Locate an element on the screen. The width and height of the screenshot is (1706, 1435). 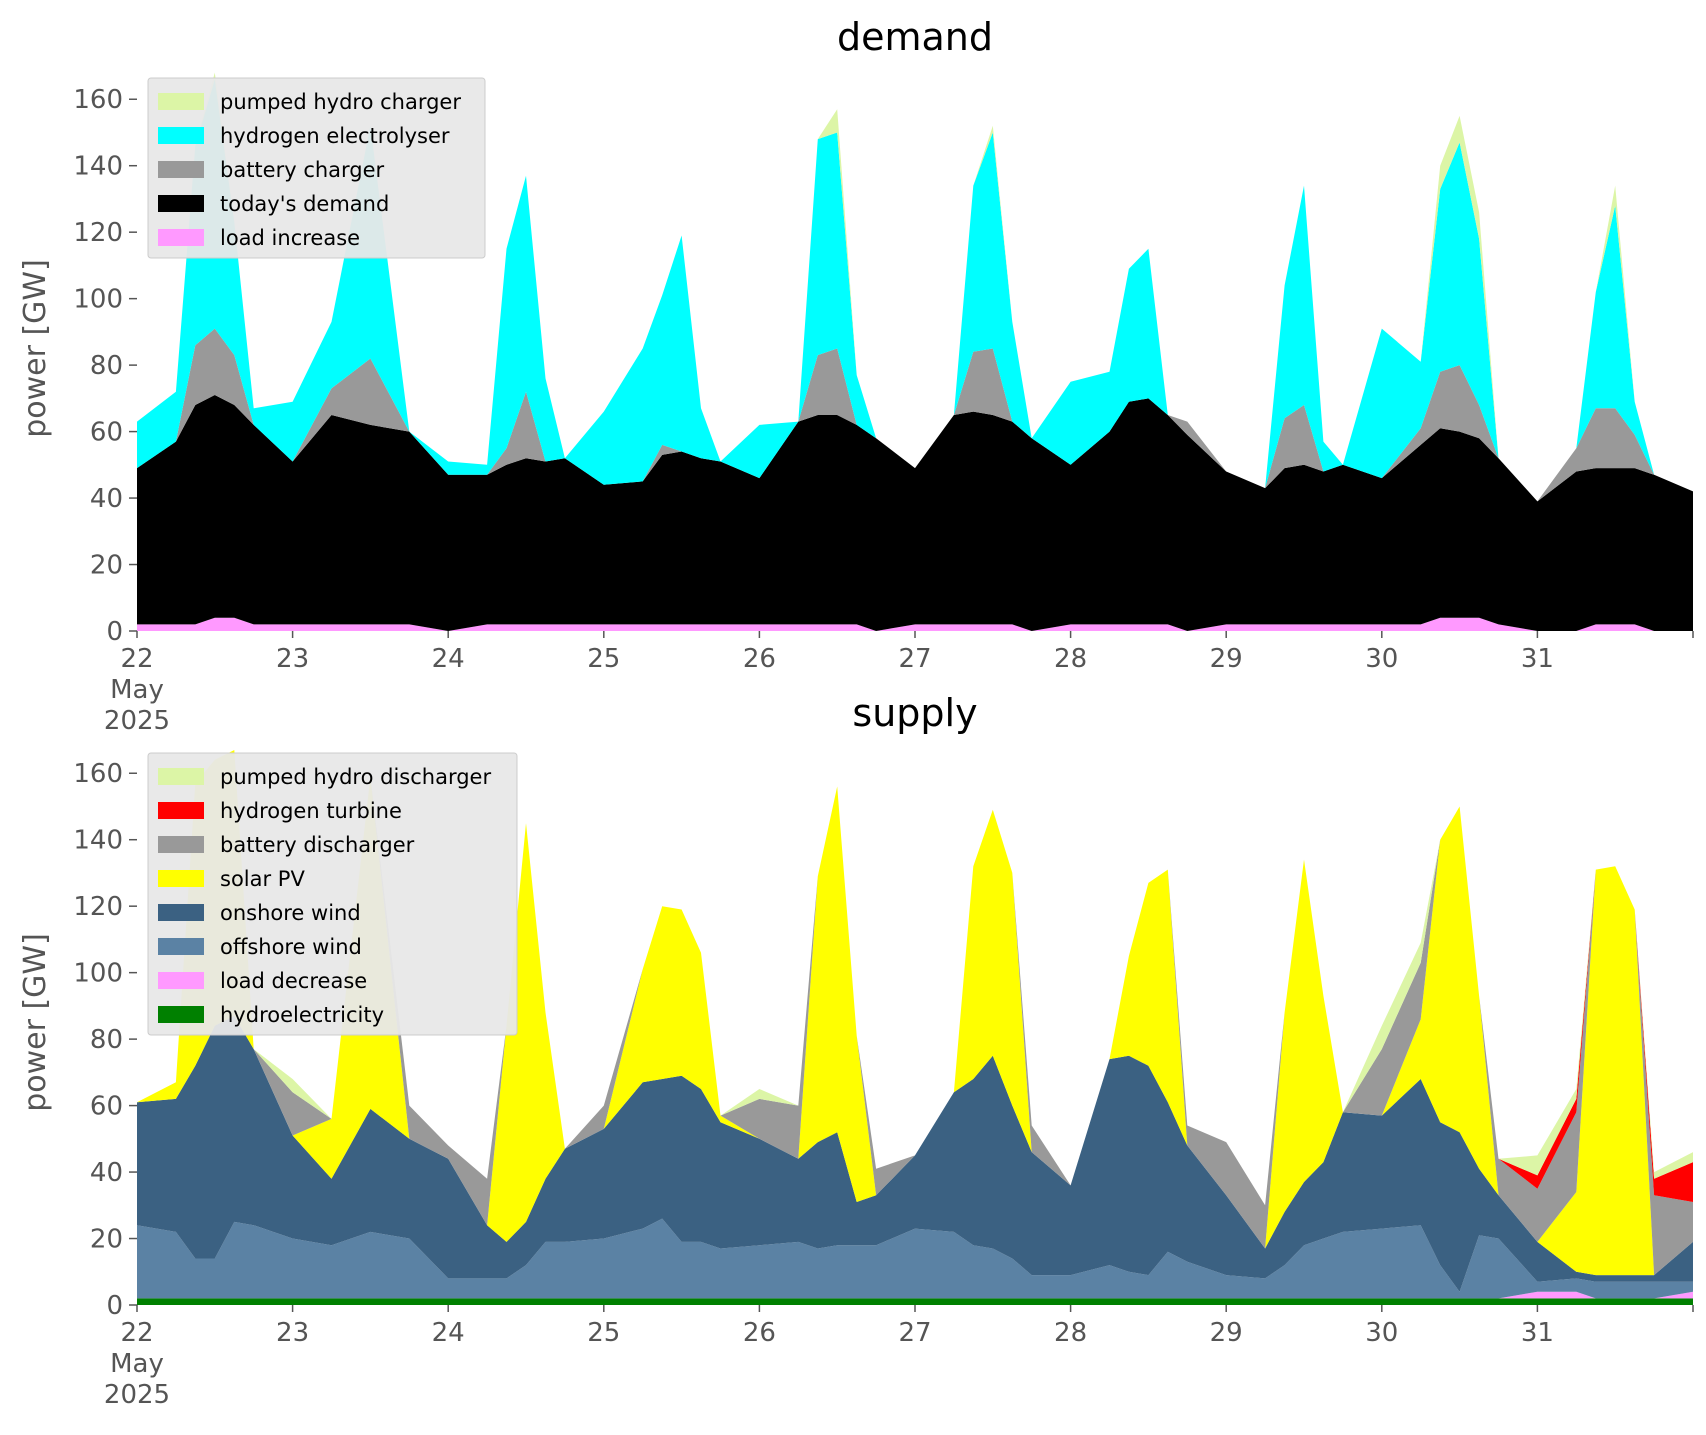
legend-item-load-decrease: load decrease is located at coordinates (262, 981).